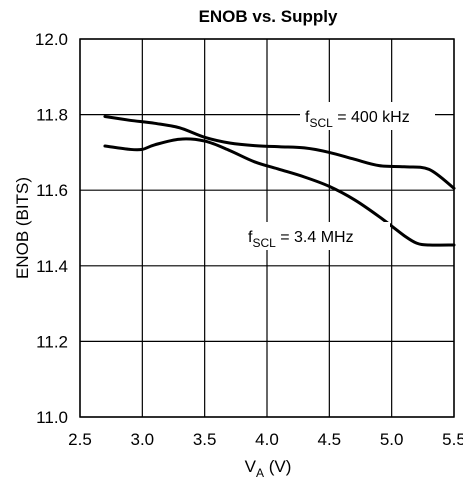  What do you see at coordinates (80, 439) in the screenshot?
I see `x-tick-label: 2.5` at bounding box center [80, 439].